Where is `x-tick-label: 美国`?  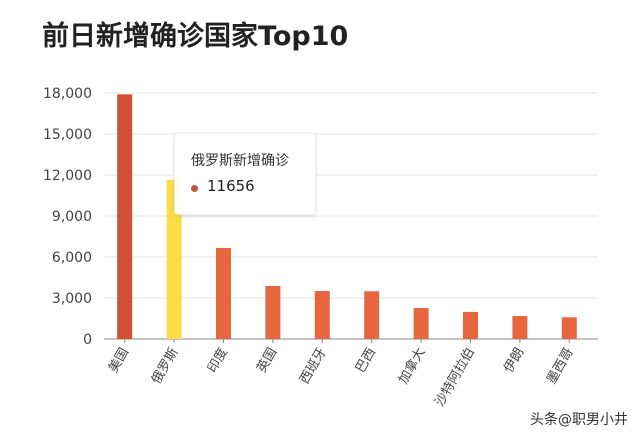
x-tick-label: 美国 is located at coordinates (119, 361).